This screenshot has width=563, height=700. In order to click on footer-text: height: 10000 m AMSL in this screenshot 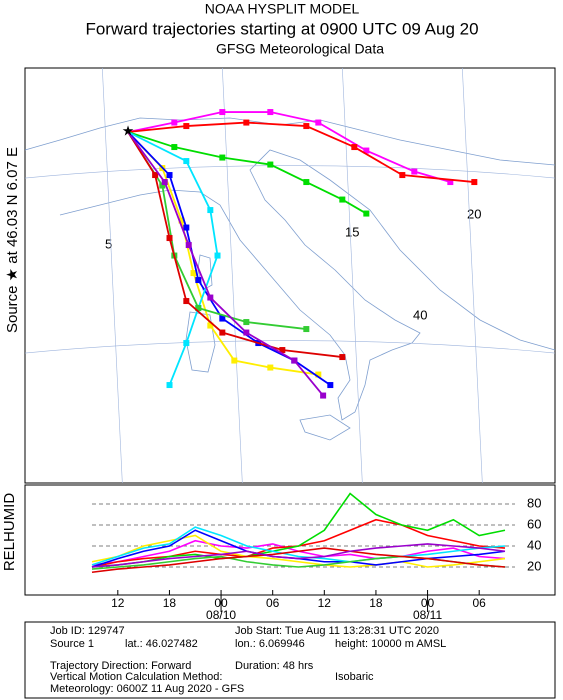, I will do `click(390, 644)`.